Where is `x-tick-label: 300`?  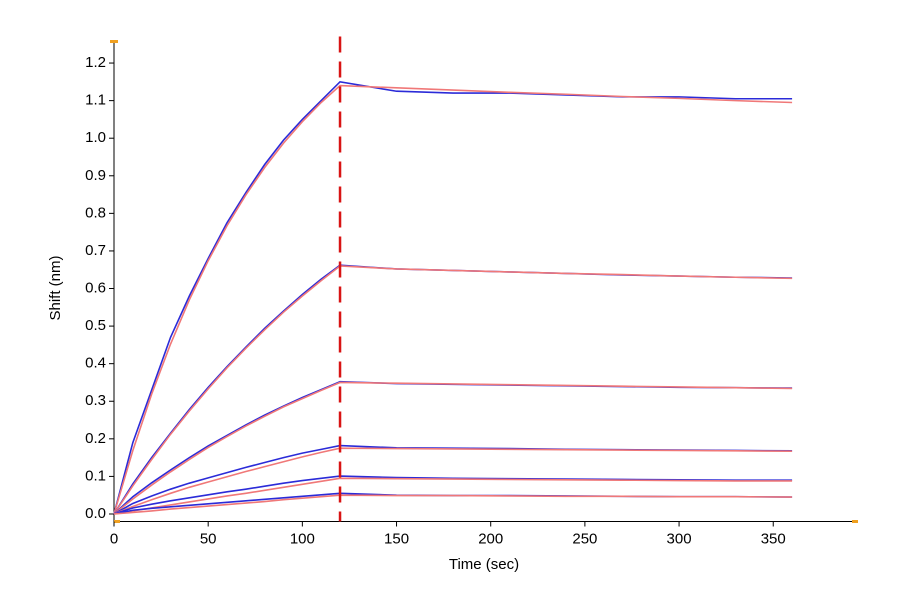 x-tick-label: 300 is located at coordinates (679, 538).